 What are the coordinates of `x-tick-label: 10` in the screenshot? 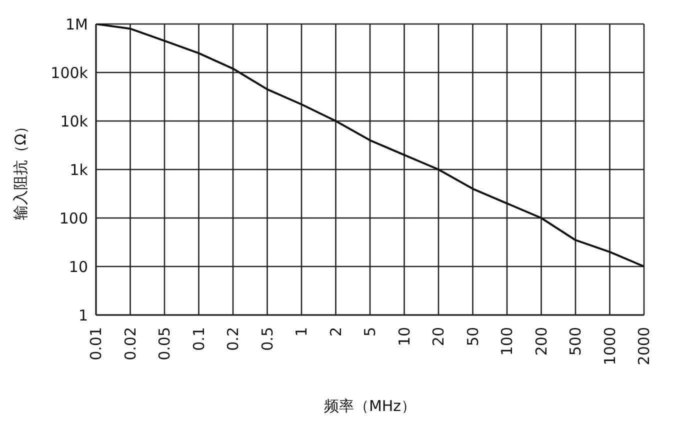 It's located at (404, 336).